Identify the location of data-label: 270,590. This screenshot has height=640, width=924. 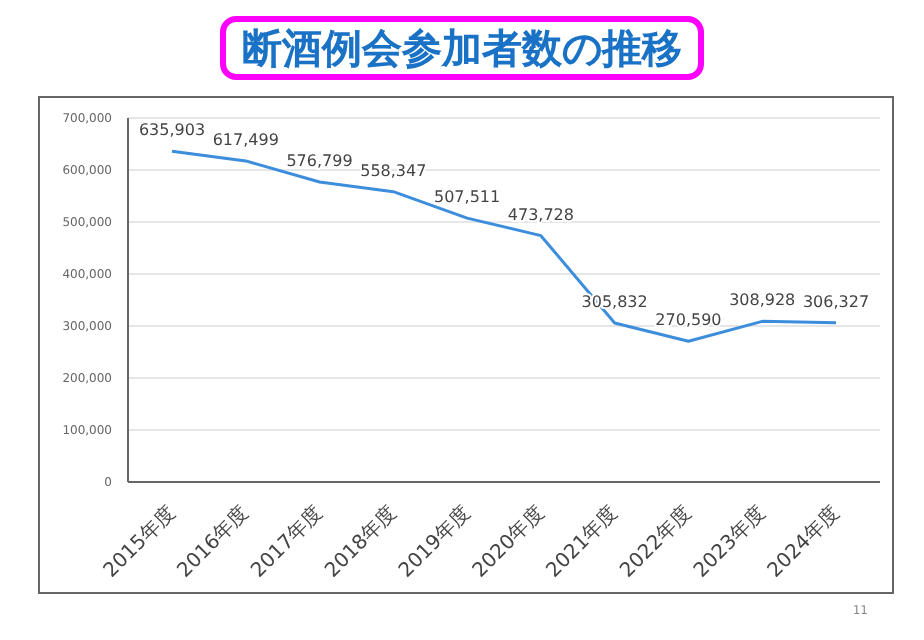
(688, 320).